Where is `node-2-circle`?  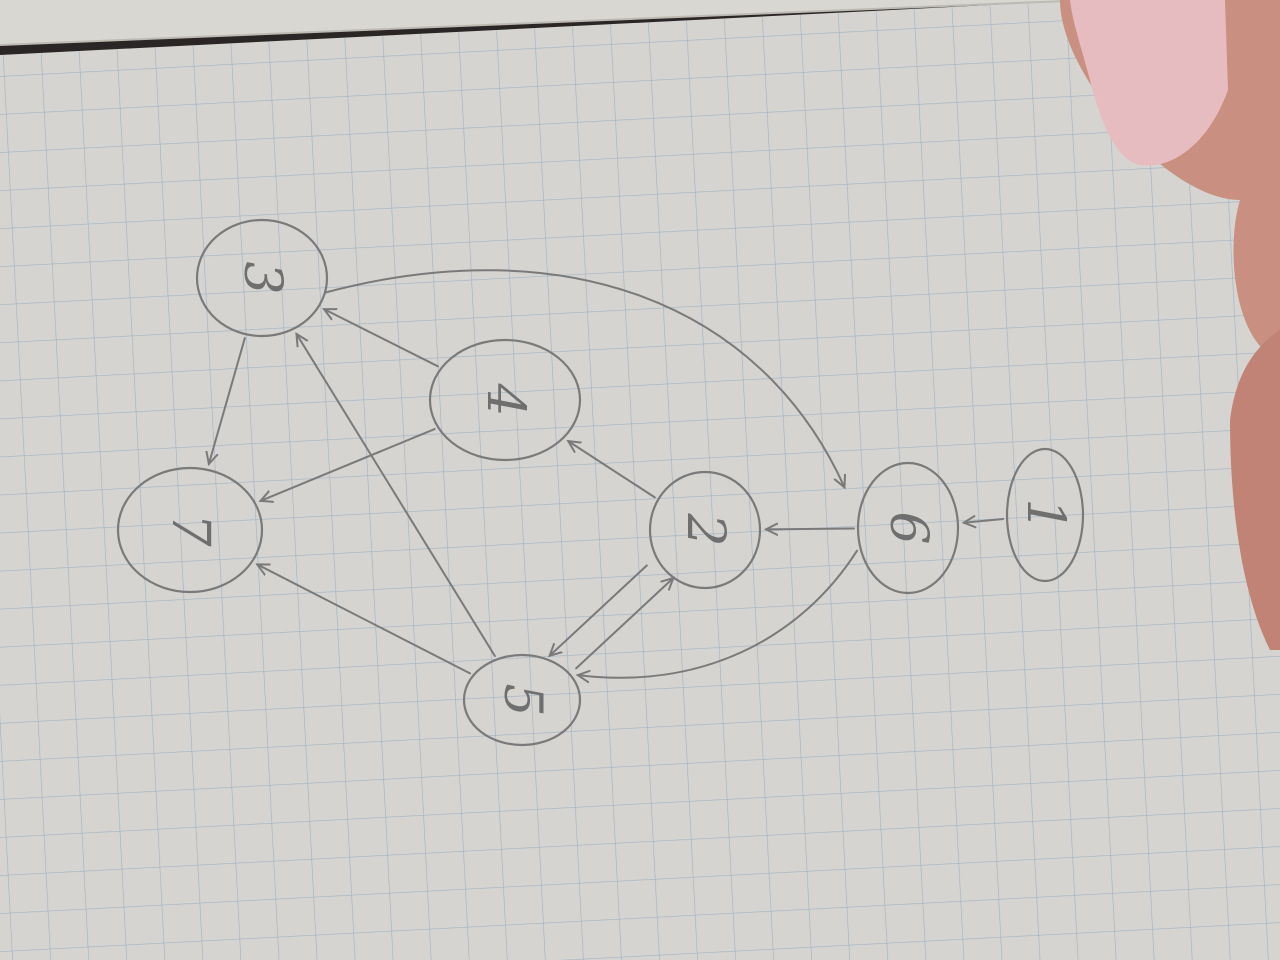 node-2-circle is located at coordinates (705, 530).